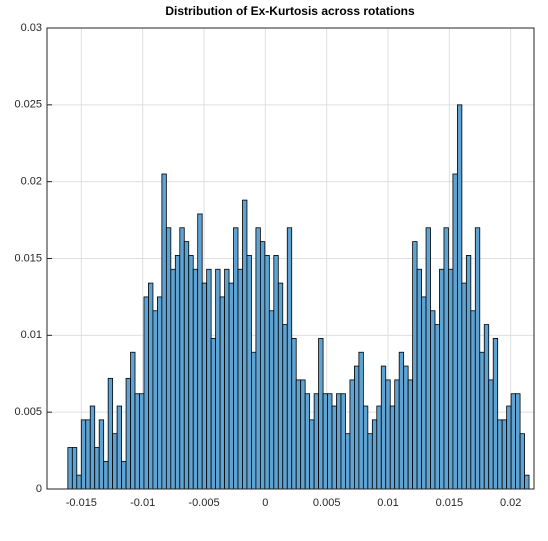 Image resolution: width=548 pixels, height=541 pixels. What do you see at coordinates (39, 489) in the screenshot?
I see `y-tick-label: 0` at bounding box center [39, 489].